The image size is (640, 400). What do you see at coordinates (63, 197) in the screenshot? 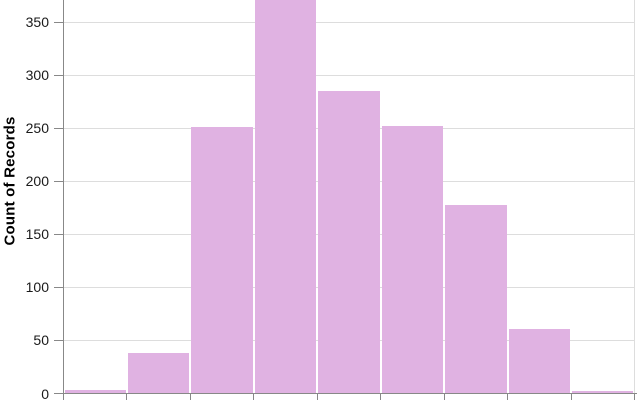
I see `y-axis-line` at bounding box center [63, 197].